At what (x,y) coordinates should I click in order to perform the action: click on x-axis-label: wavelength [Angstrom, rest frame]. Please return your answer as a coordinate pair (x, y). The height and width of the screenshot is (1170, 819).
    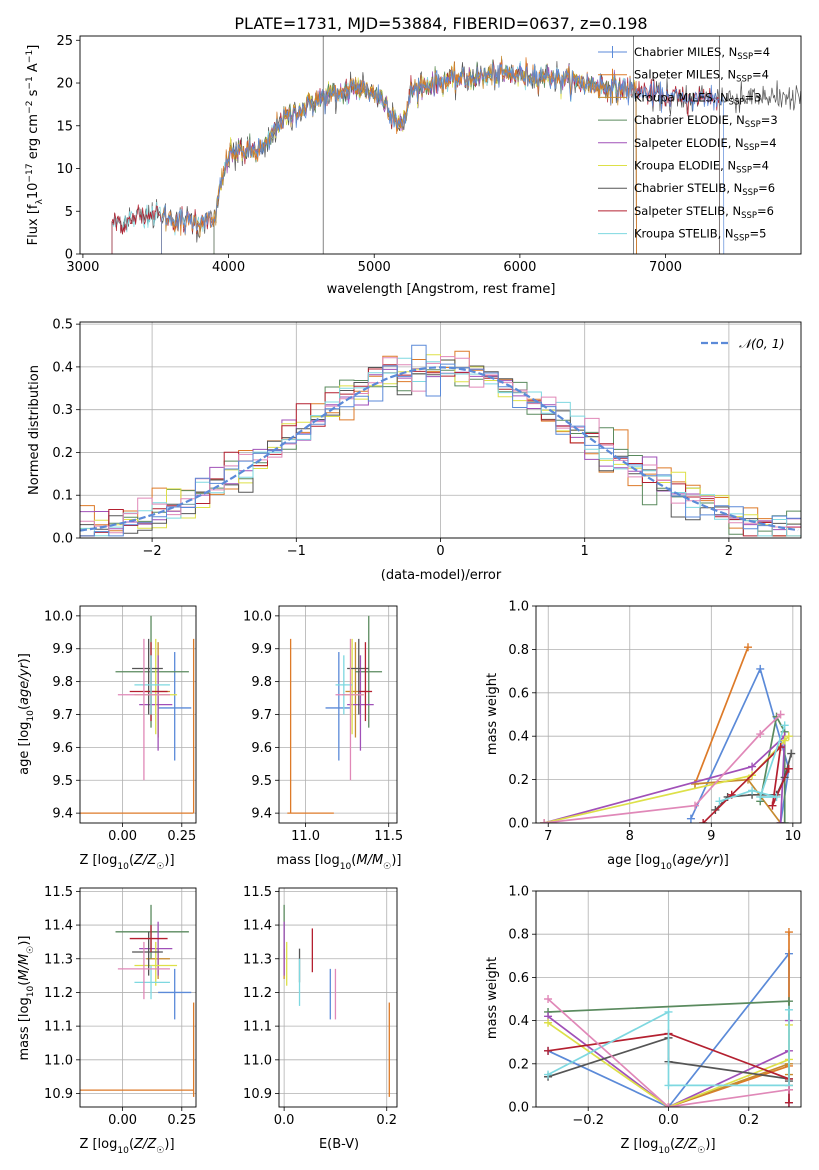
    Looking at the image, I should click on (441, 289).